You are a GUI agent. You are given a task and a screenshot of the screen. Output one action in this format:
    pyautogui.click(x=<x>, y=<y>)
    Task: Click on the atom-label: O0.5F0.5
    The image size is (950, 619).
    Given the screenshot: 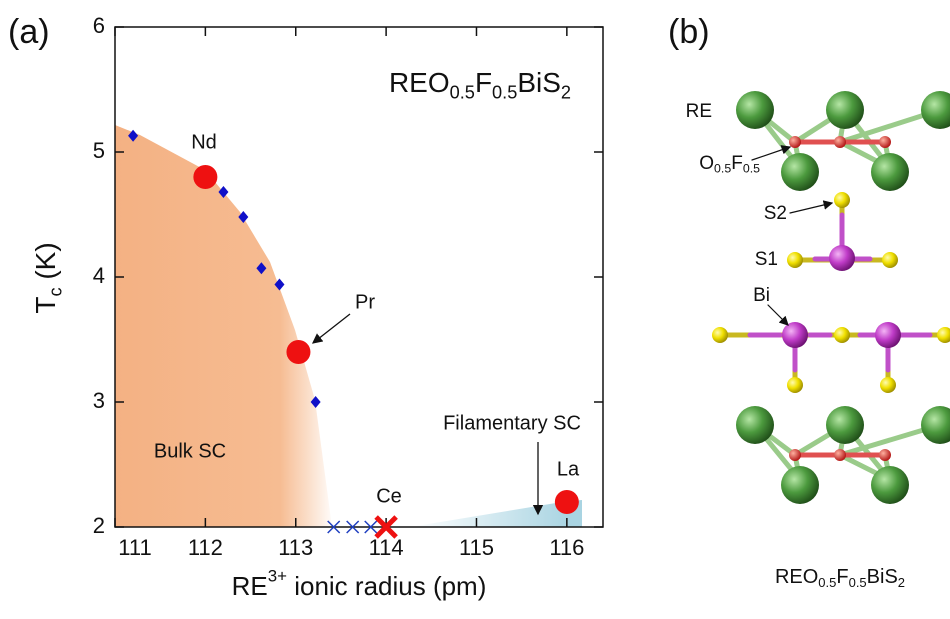 What is the action you would take?
    pyautogui.click(x=729, y=164)
    